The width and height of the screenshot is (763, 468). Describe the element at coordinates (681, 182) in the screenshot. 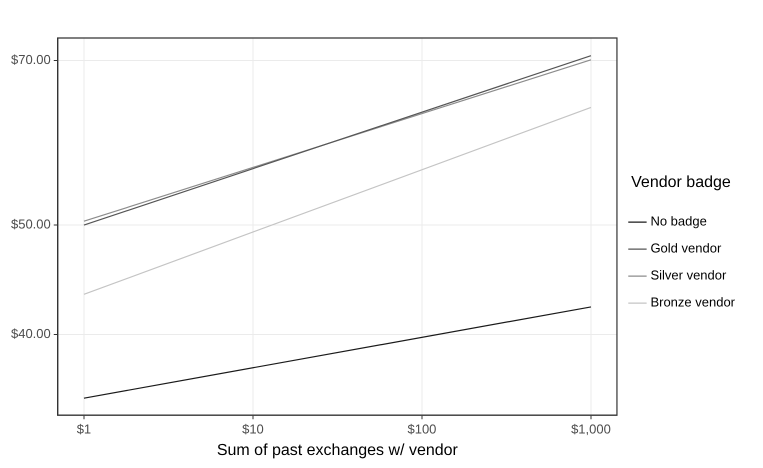

I see `legend-title: Vendor badge` at that location.